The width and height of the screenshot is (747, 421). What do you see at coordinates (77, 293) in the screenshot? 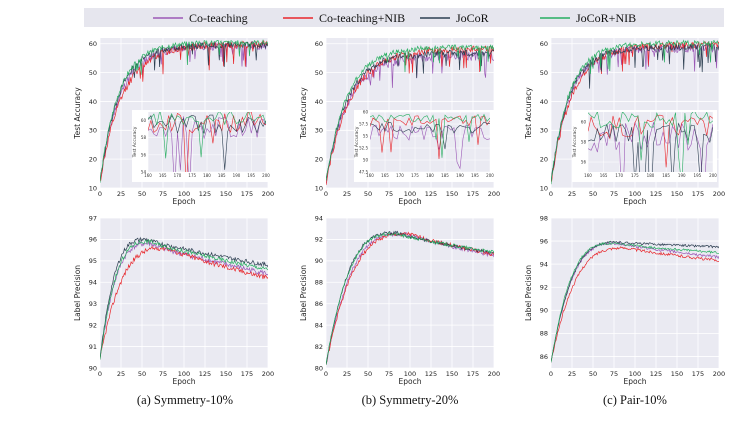
I see `y-axis-label: Label Precision` at bounding box center [77, 293].